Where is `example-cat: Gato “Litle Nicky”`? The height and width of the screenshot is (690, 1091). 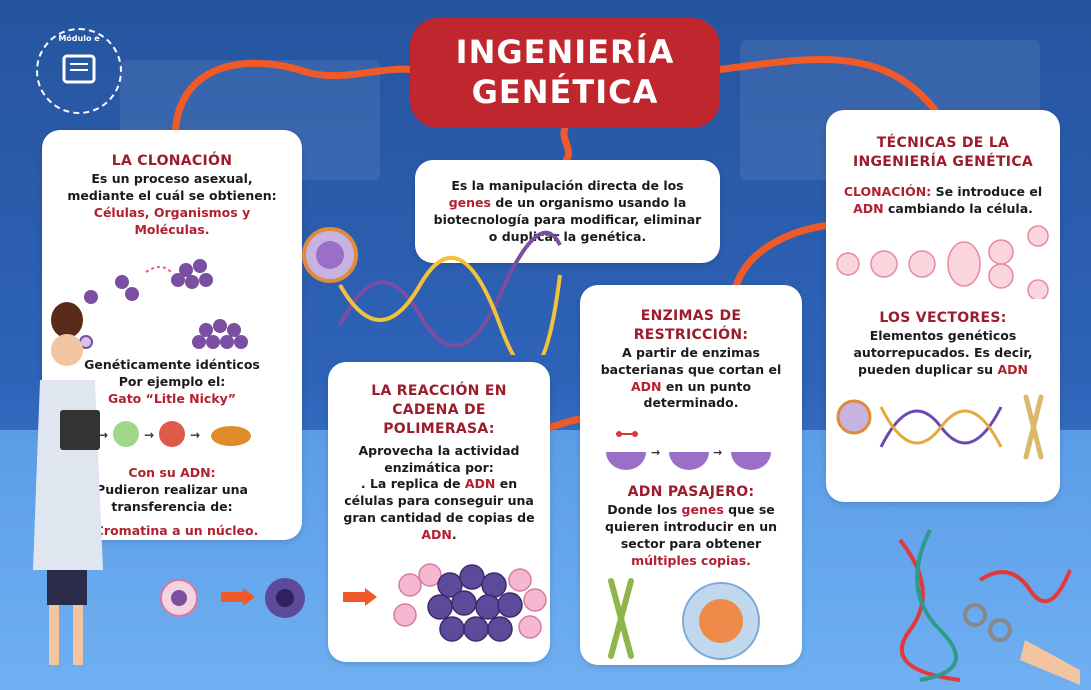
example-cat: Gato “Litle Nicky” is located at coordinates (172, 399).